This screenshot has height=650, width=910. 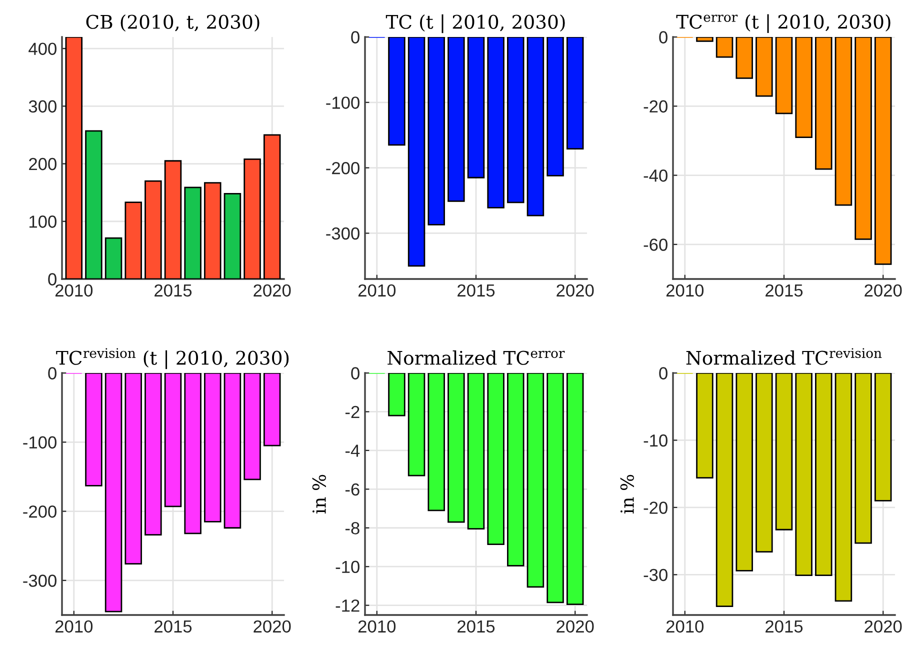 What do you see at coordinates (475, 24) in the screenshot?
I see `chart-title: TC (t | 2010, 2030)` at bounding box center [475, 24].